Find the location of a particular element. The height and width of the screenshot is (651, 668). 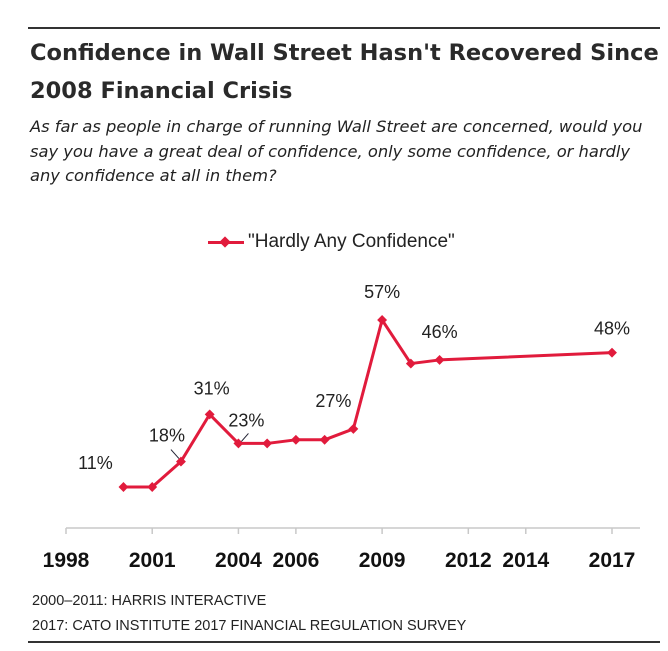

x-tick-label: 2001 is located at coordinates (152, 560).